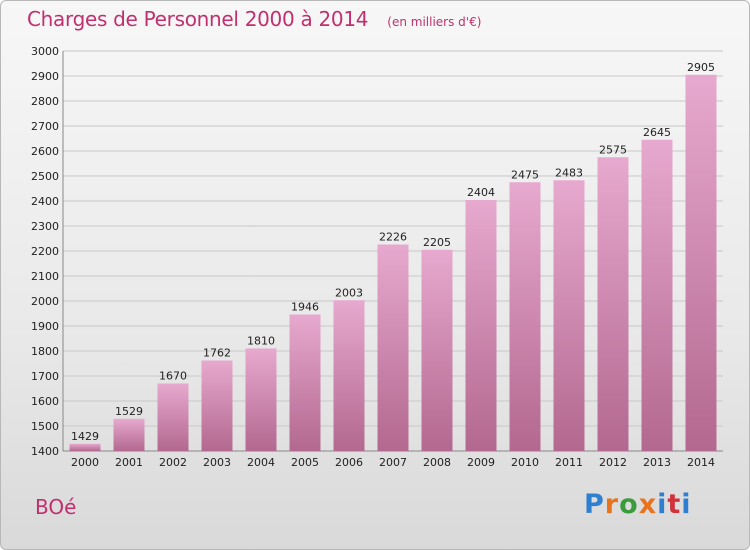  What do you see at coordinates (198, 19) in the screenshot?
I see `chart-title: Charges de Personnel 2000 à 2014` at bounding box center [198, 19].